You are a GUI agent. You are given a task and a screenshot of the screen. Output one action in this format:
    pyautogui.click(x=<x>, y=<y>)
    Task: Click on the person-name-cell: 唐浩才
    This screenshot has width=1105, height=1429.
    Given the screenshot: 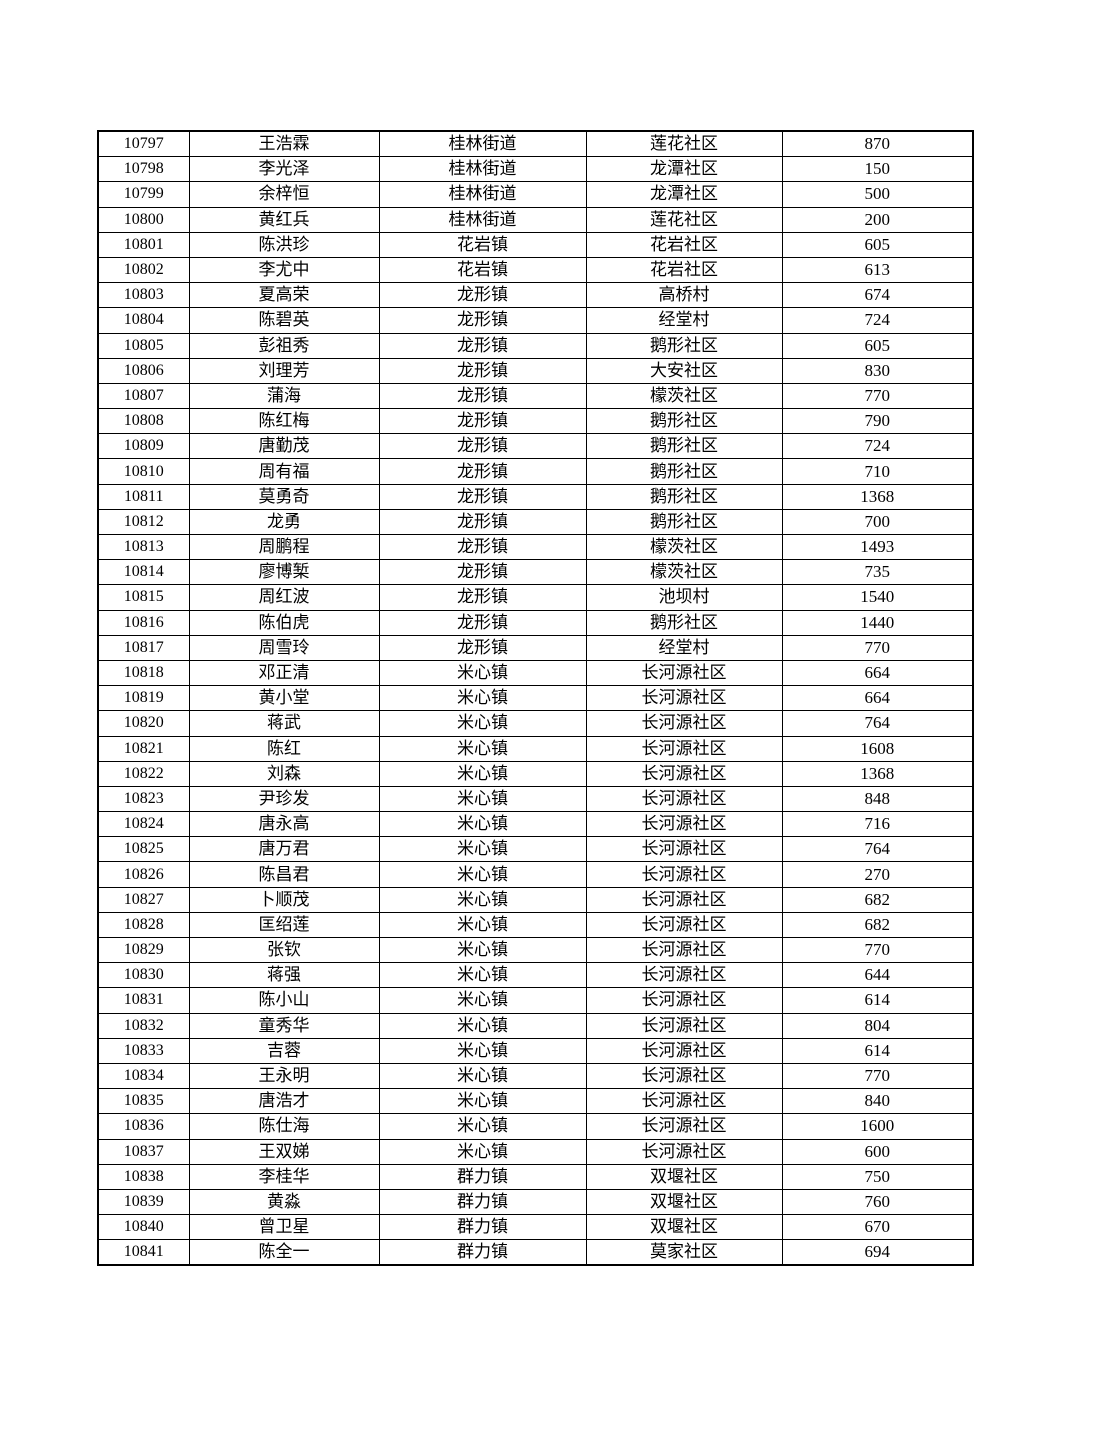 What is the action you would take?
    pyautogui.click(x=284, y=1101)
    